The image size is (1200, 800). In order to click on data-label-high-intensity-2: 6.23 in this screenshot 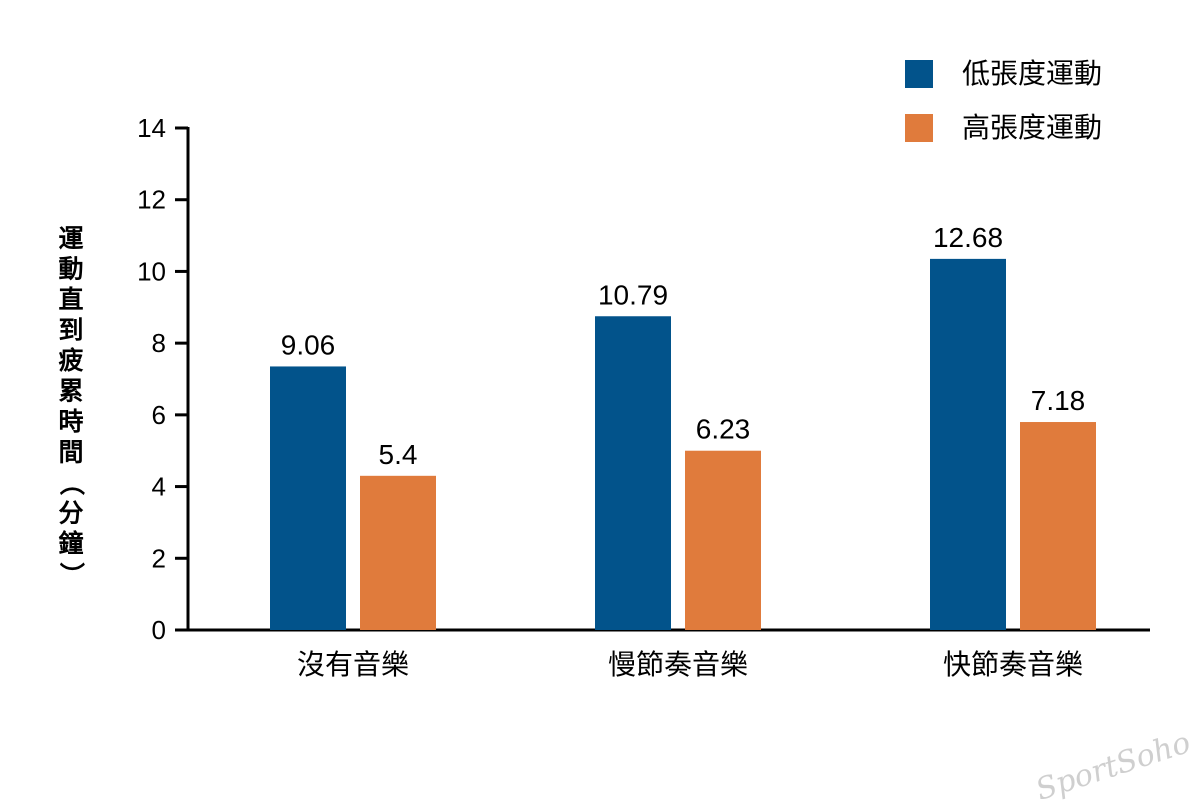, I will do `click(723, 429)`.